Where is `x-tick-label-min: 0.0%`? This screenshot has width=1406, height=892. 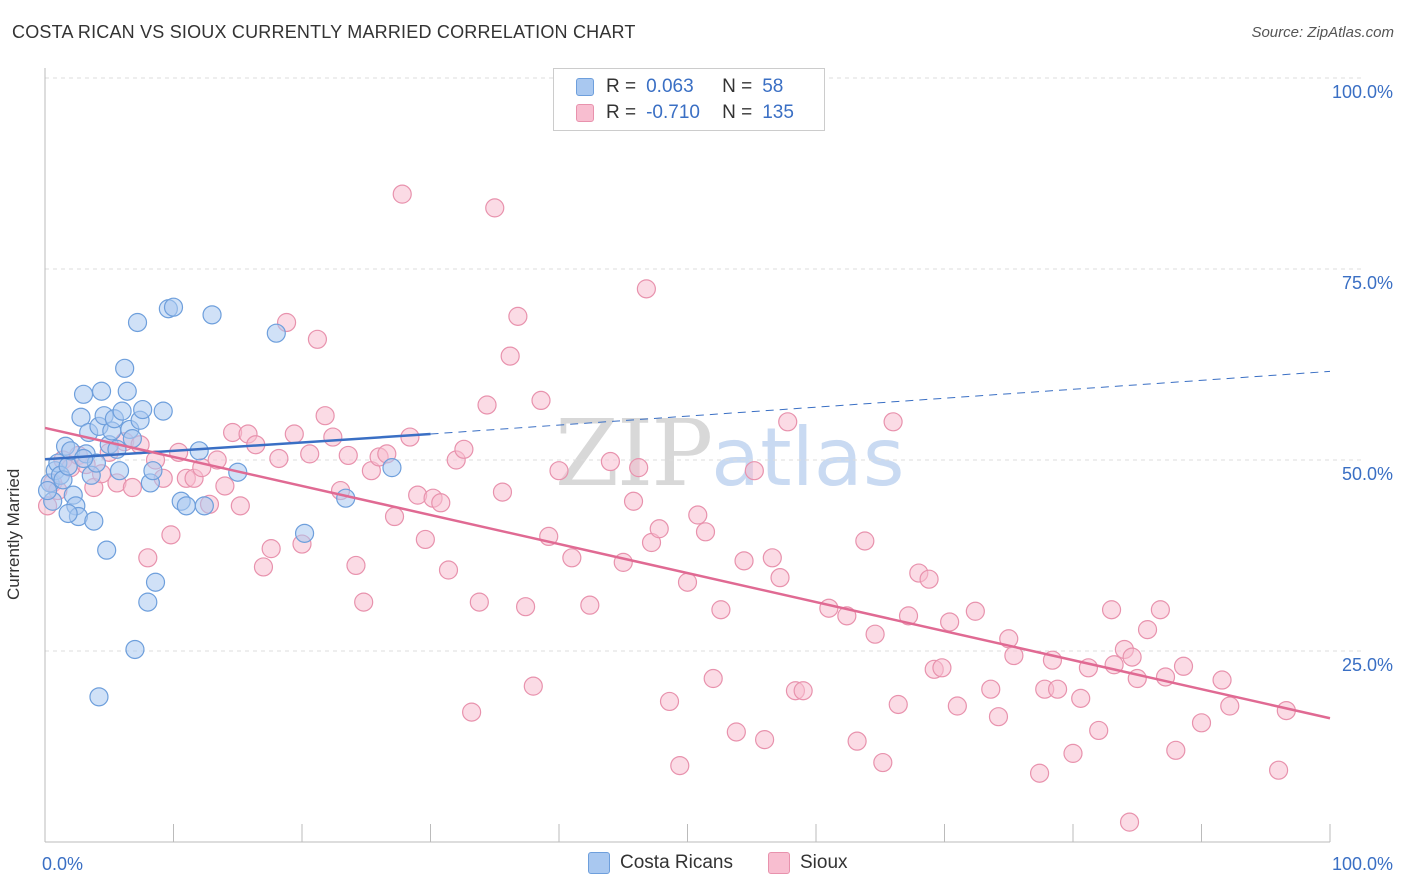 x-tick-label-min: 0.0% is located at coordinates (62, 864).